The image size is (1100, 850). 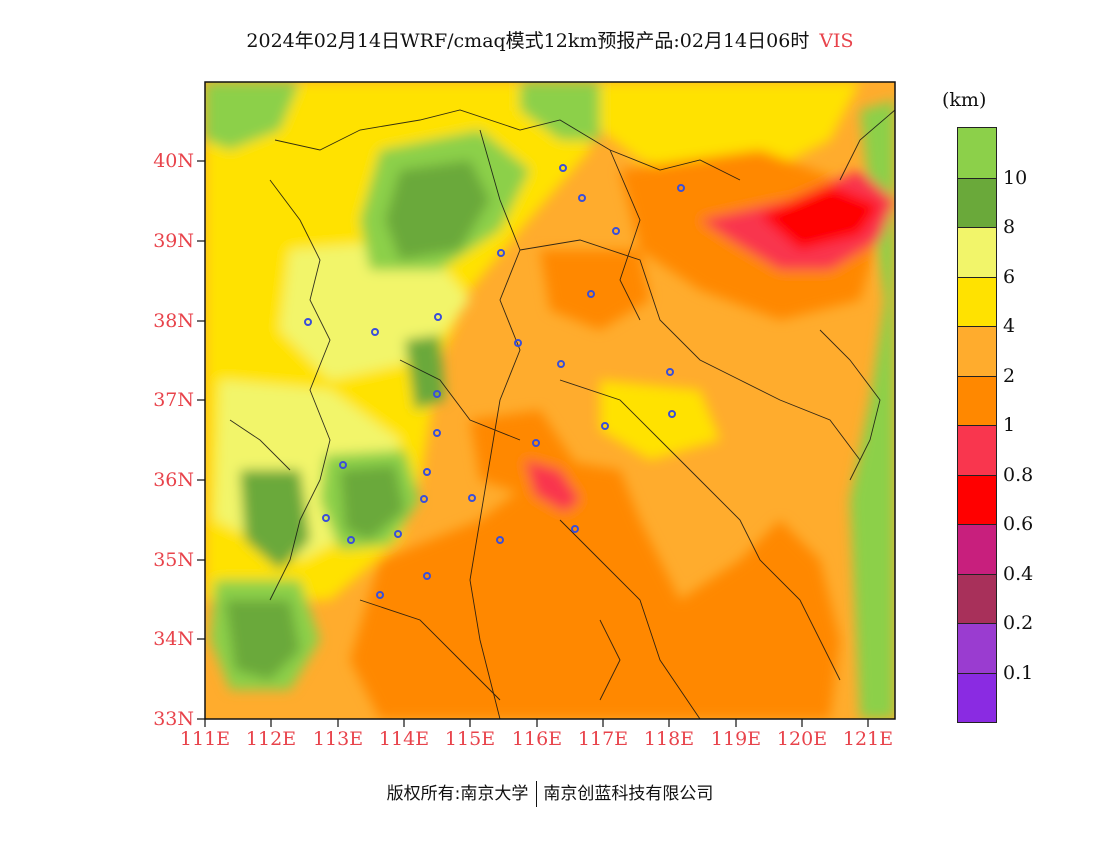 I want to click on title-variable: VIS, so click(x=836, y=41).